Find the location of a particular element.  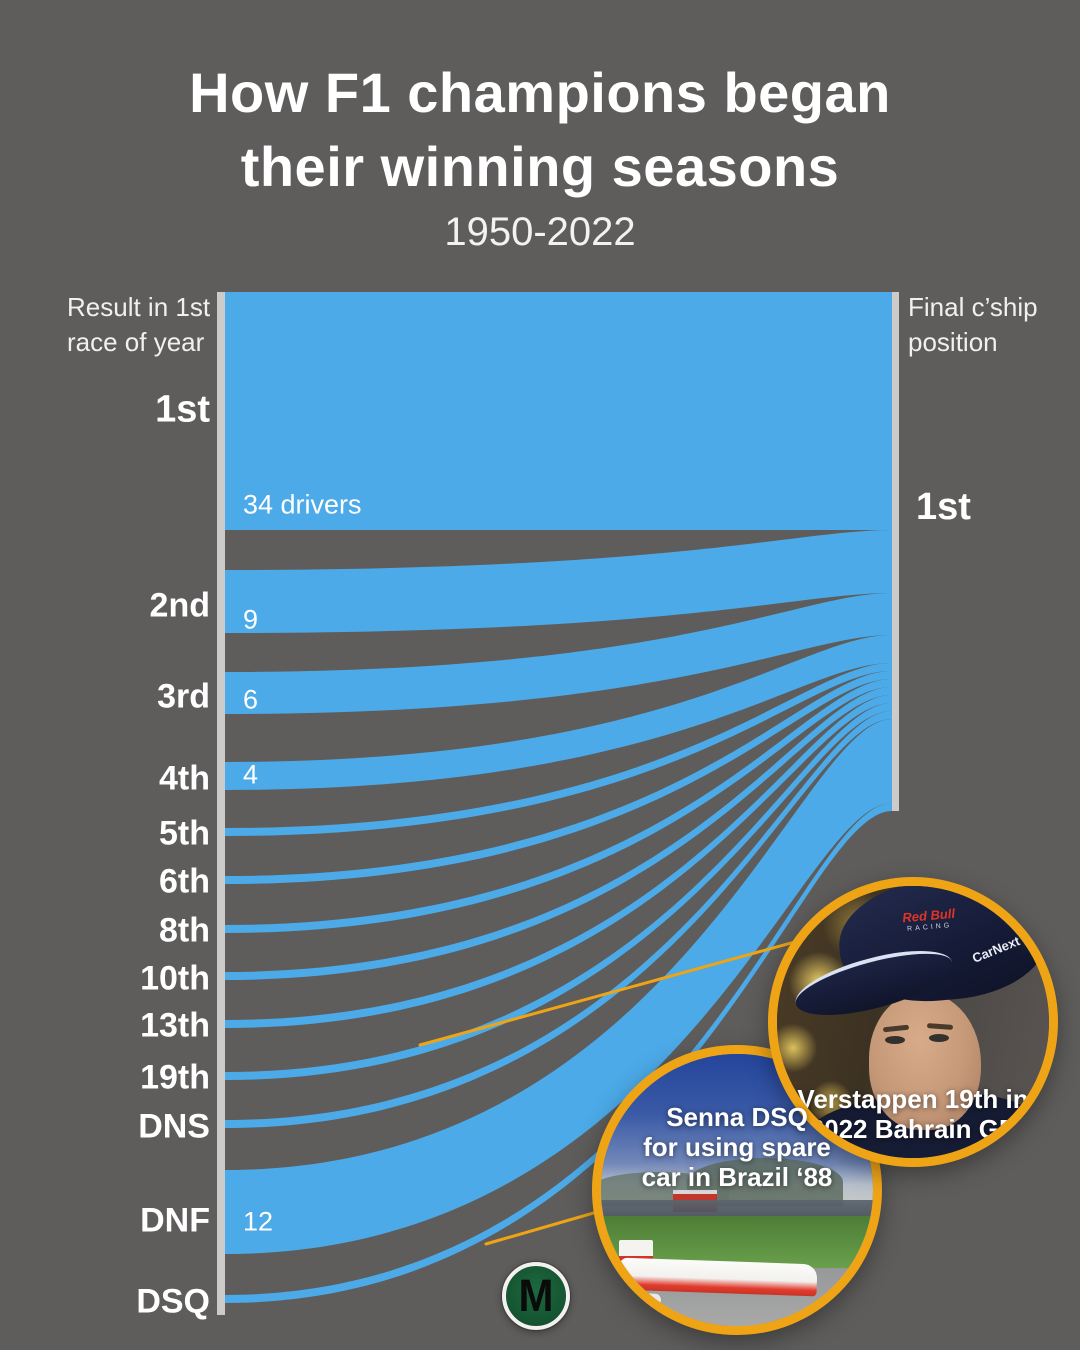

flow-count-3rd: 6 is located at coordinates (251, 699).